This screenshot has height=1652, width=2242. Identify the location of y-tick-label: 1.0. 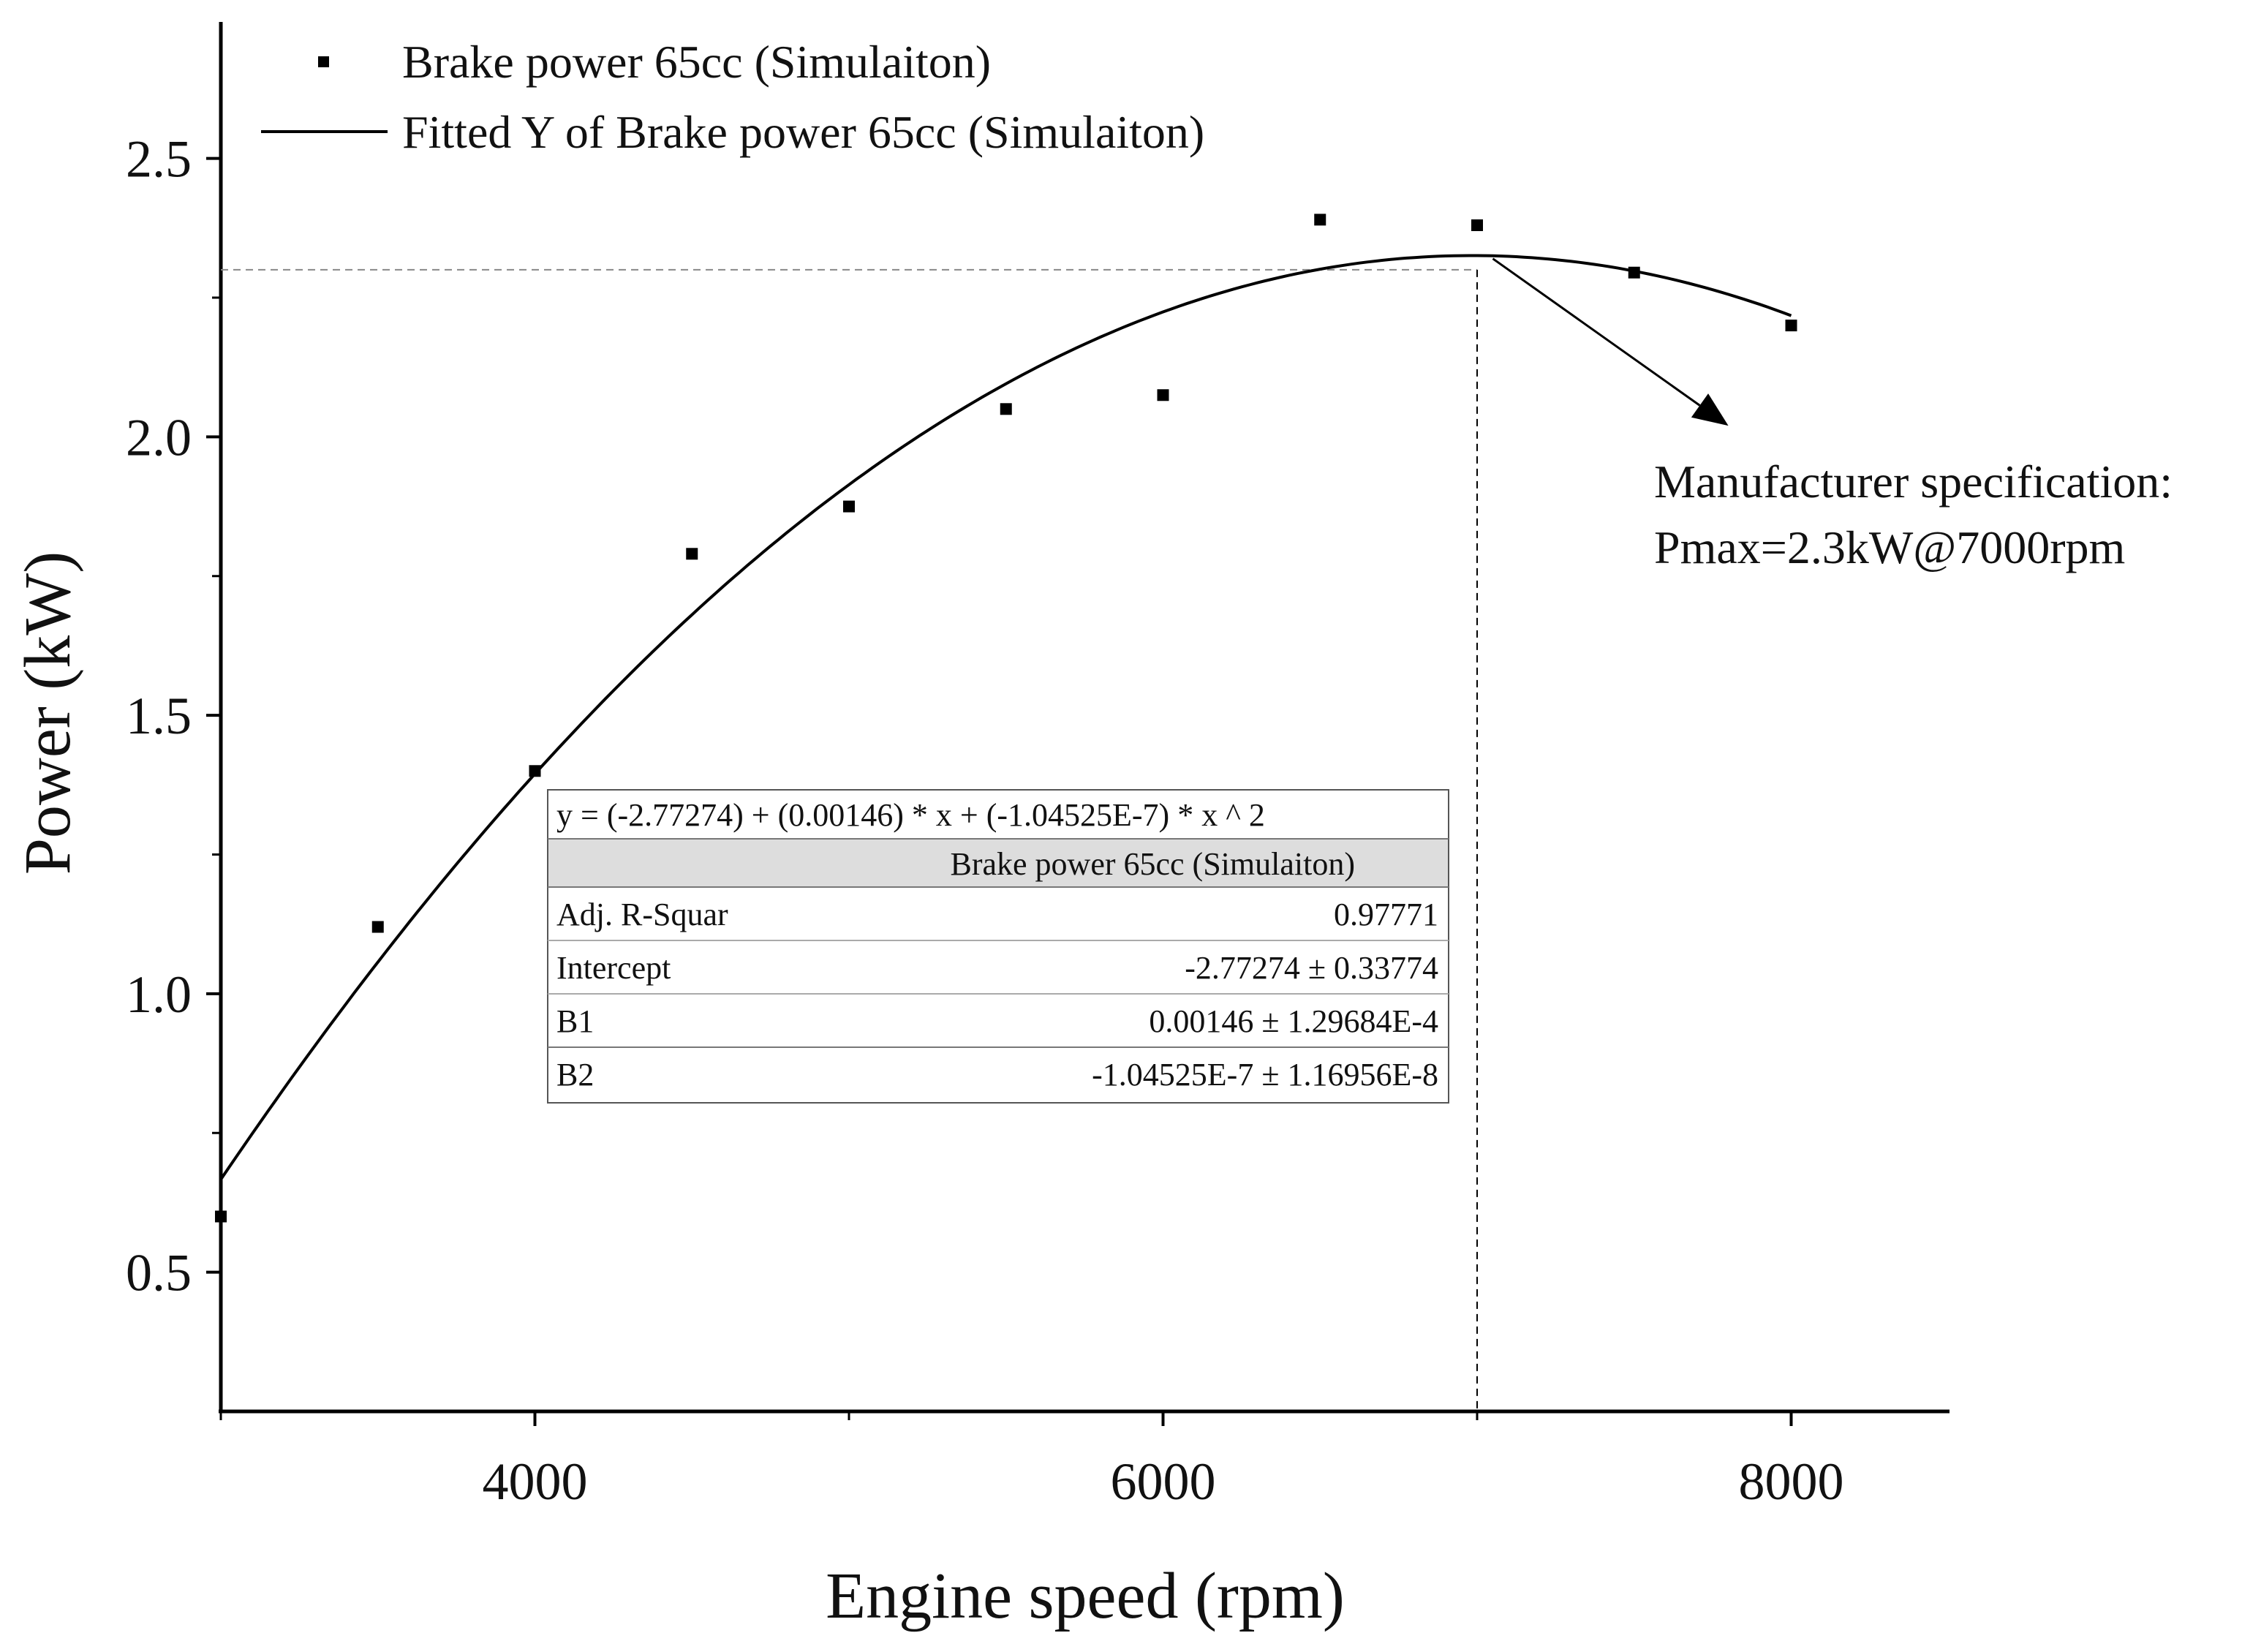
(159, 994).